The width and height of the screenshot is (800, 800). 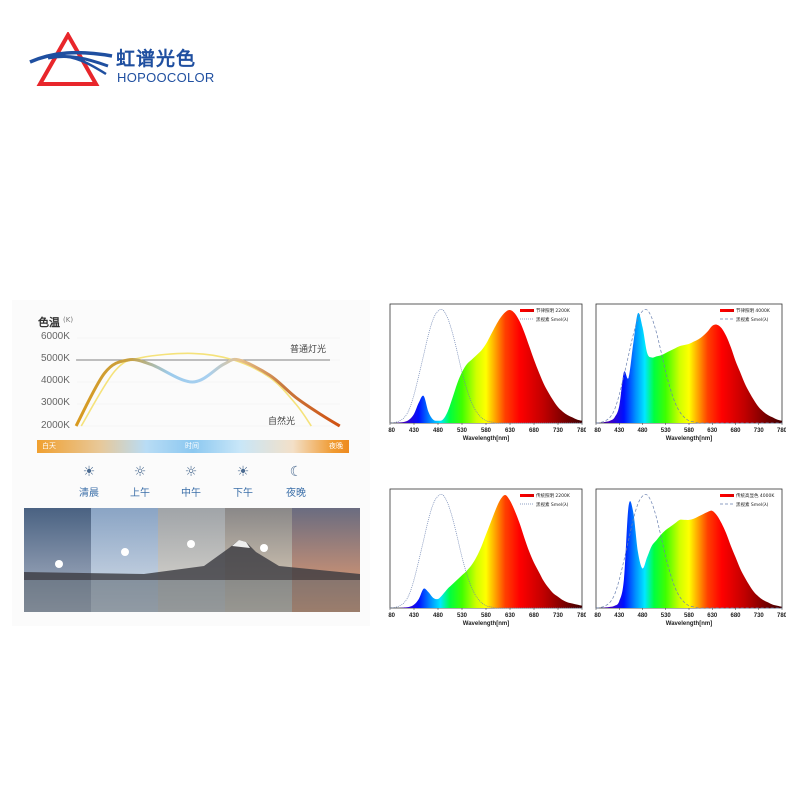 I want to click on cct-chart, so click(x=207, y=382).